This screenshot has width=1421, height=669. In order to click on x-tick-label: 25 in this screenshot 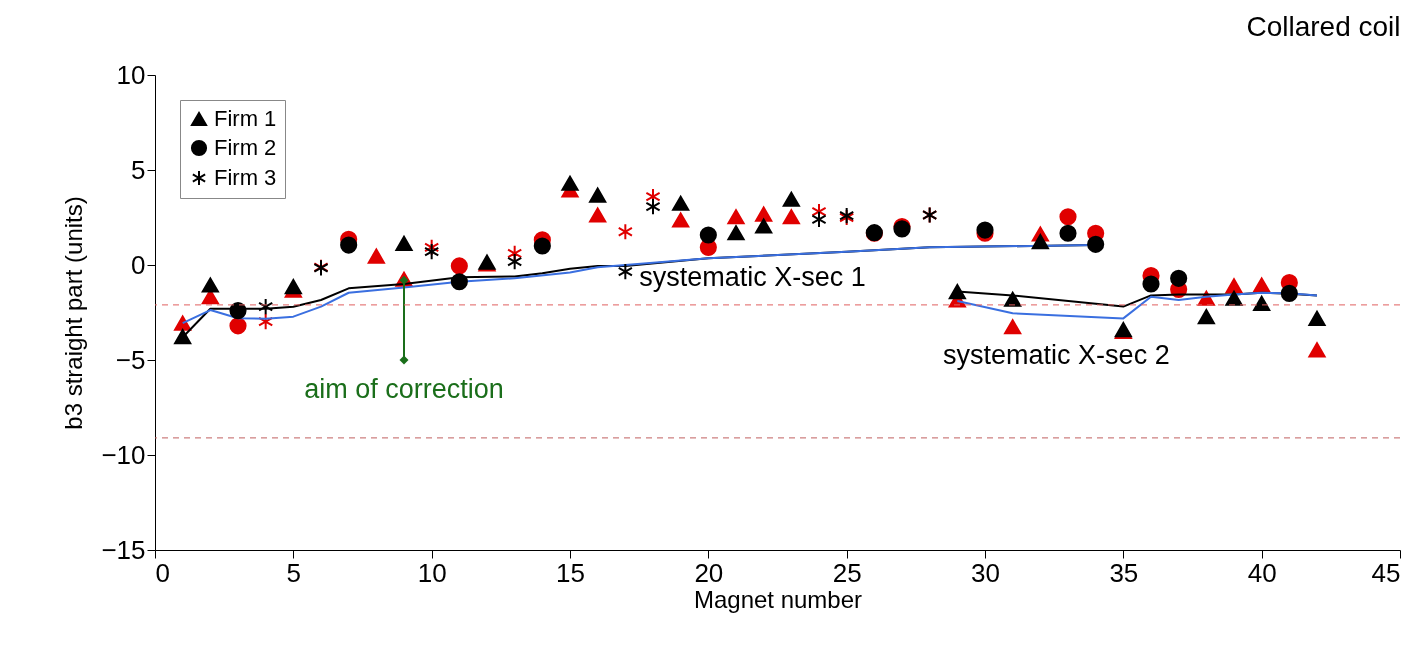, I will do `click(847, 572)`.